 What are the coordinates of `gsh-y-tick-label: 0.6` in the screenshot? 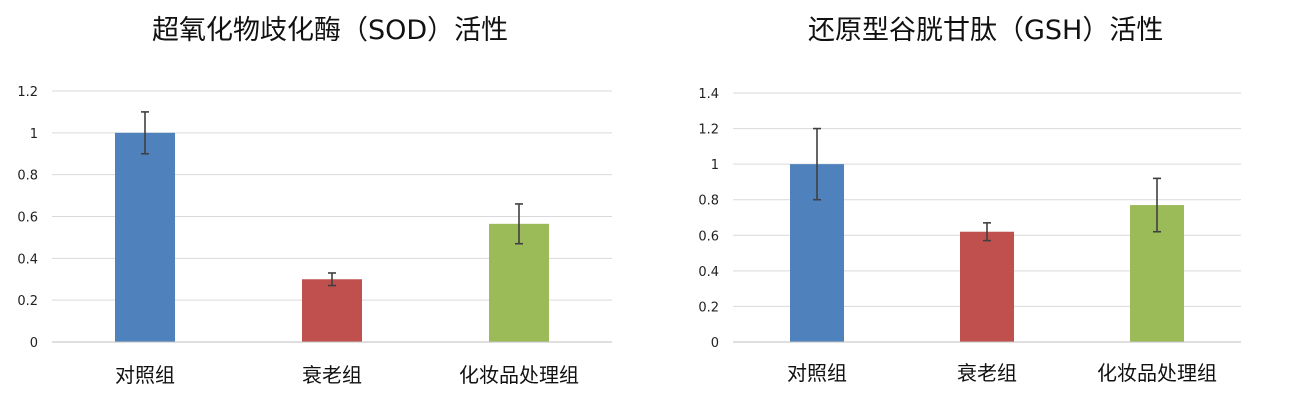 It's located at (708, 236).